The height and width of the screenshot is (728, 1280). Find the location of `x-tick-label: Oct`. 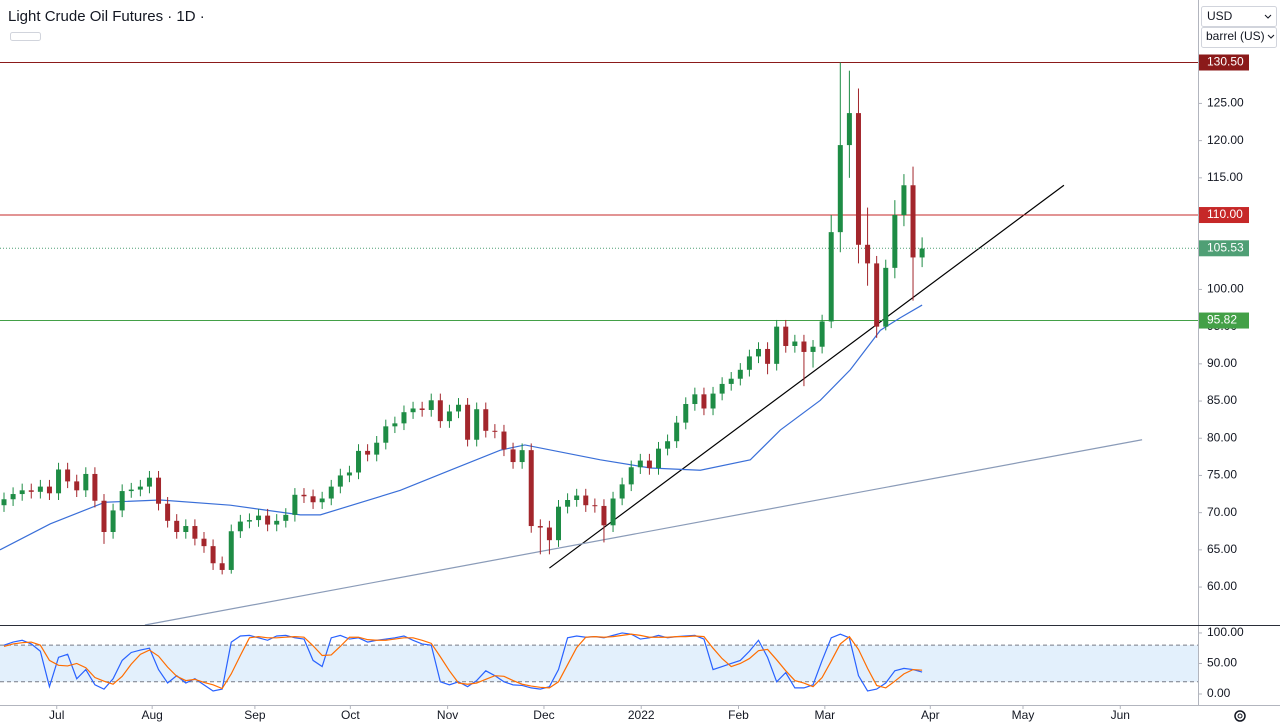

x-tick-label: Oct is located at coordinates (350, 715).